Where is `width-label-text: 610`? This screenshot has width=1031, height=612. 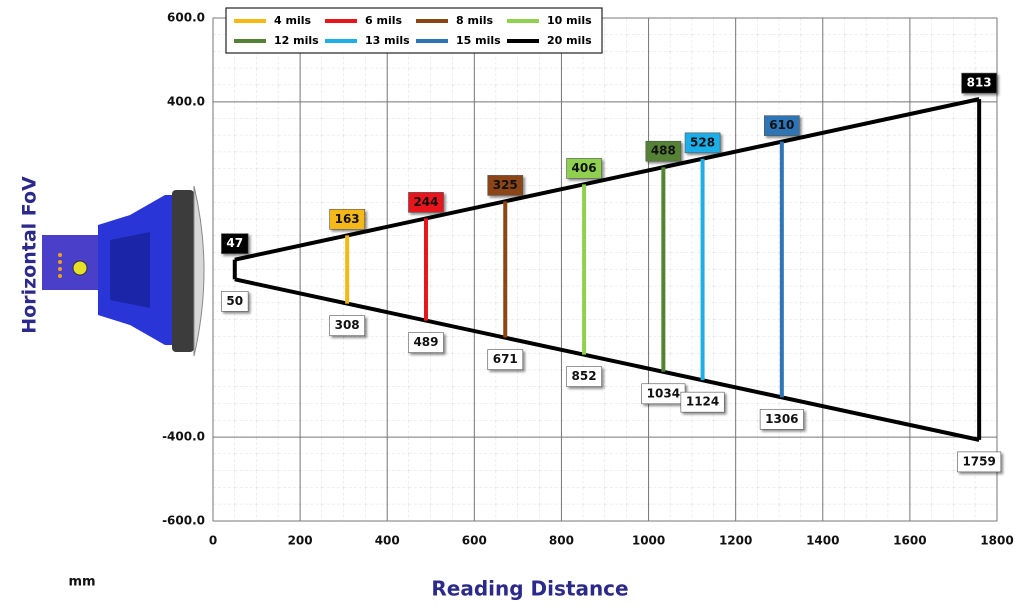 width-label-text: 610 is located at coordinates (781, 125).